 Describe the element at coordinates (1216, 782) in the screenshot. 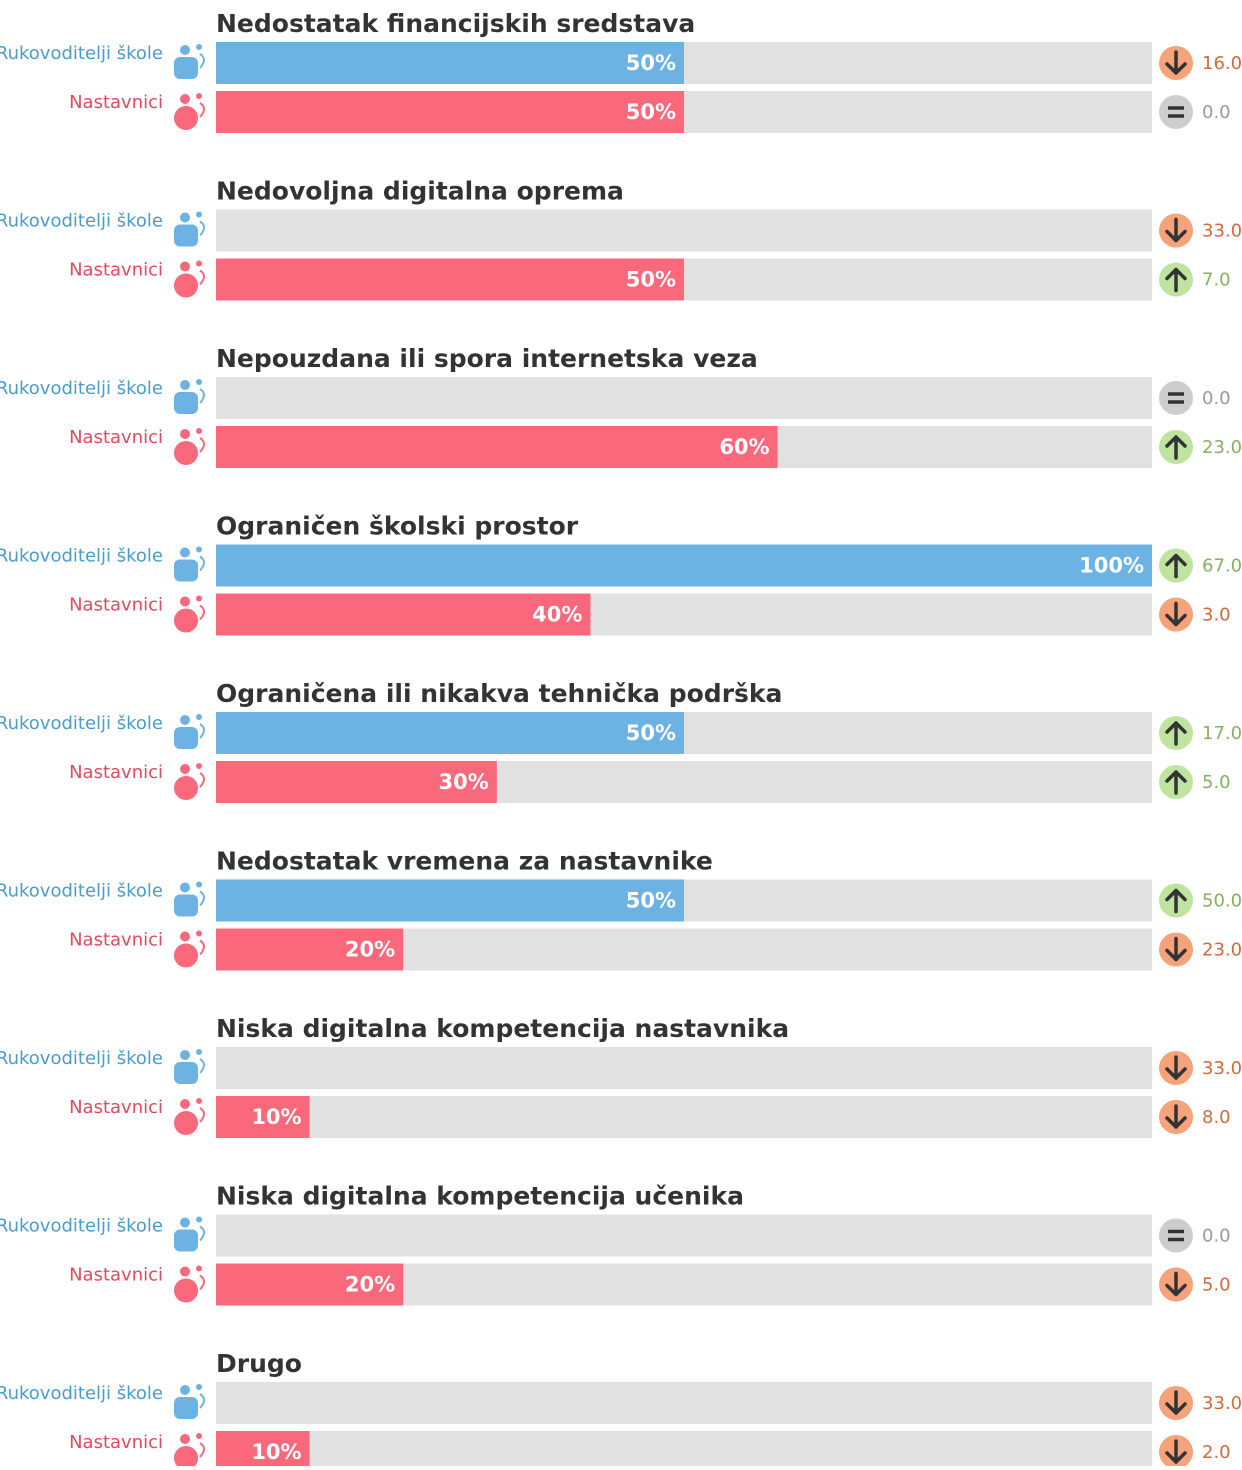

I see `change-label: 5.0` at that location.